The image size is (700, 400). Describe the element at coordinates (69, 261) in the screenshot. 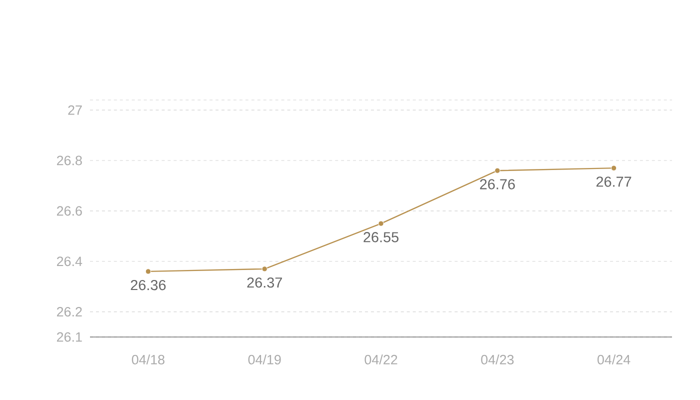

I see `y-tick-label: 26.4` at that location.